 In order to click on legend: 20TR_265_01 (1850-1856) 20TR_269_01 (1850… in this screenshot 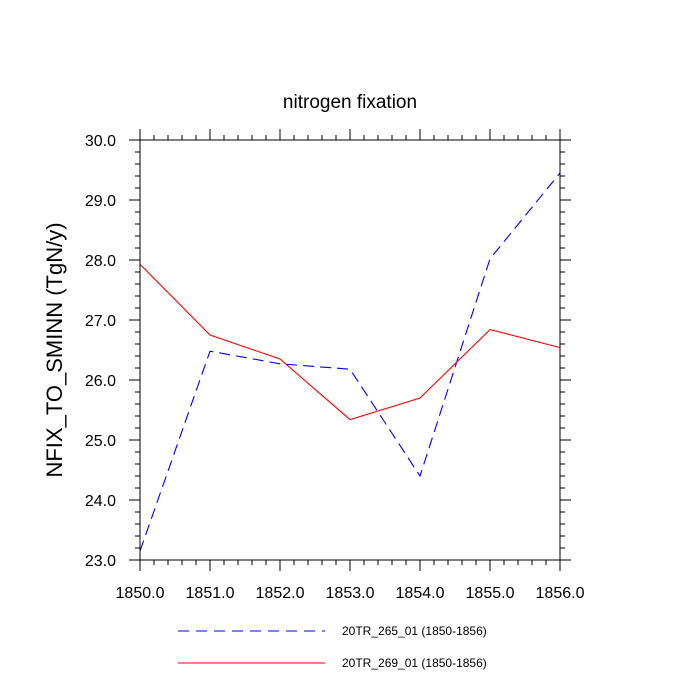, I will do `click(332, 647)`.